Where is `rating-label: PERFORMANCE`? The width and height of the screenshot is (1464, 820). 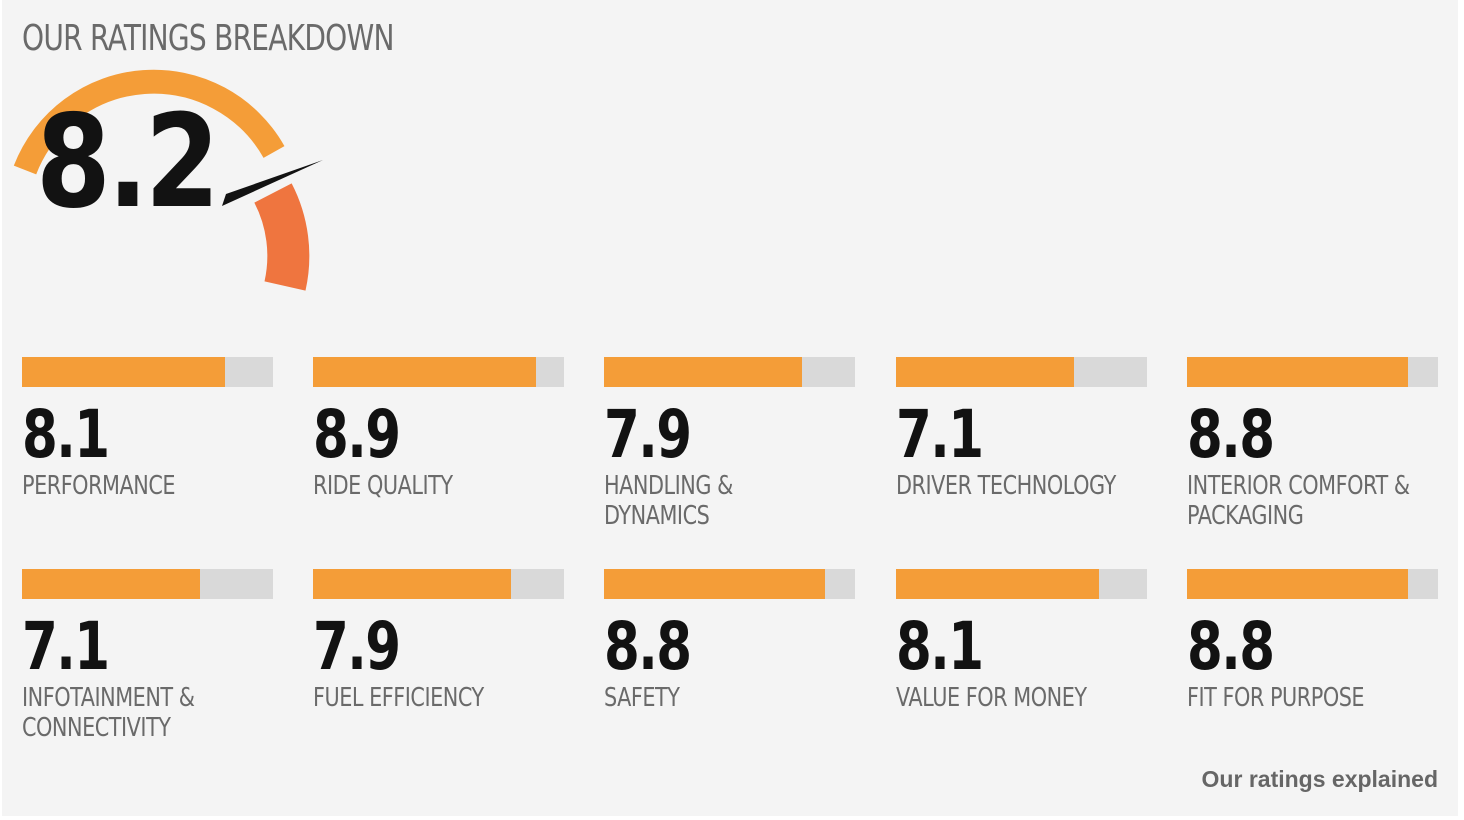 rating-label: PERFORMANCE is located at coordinates (99, 486).